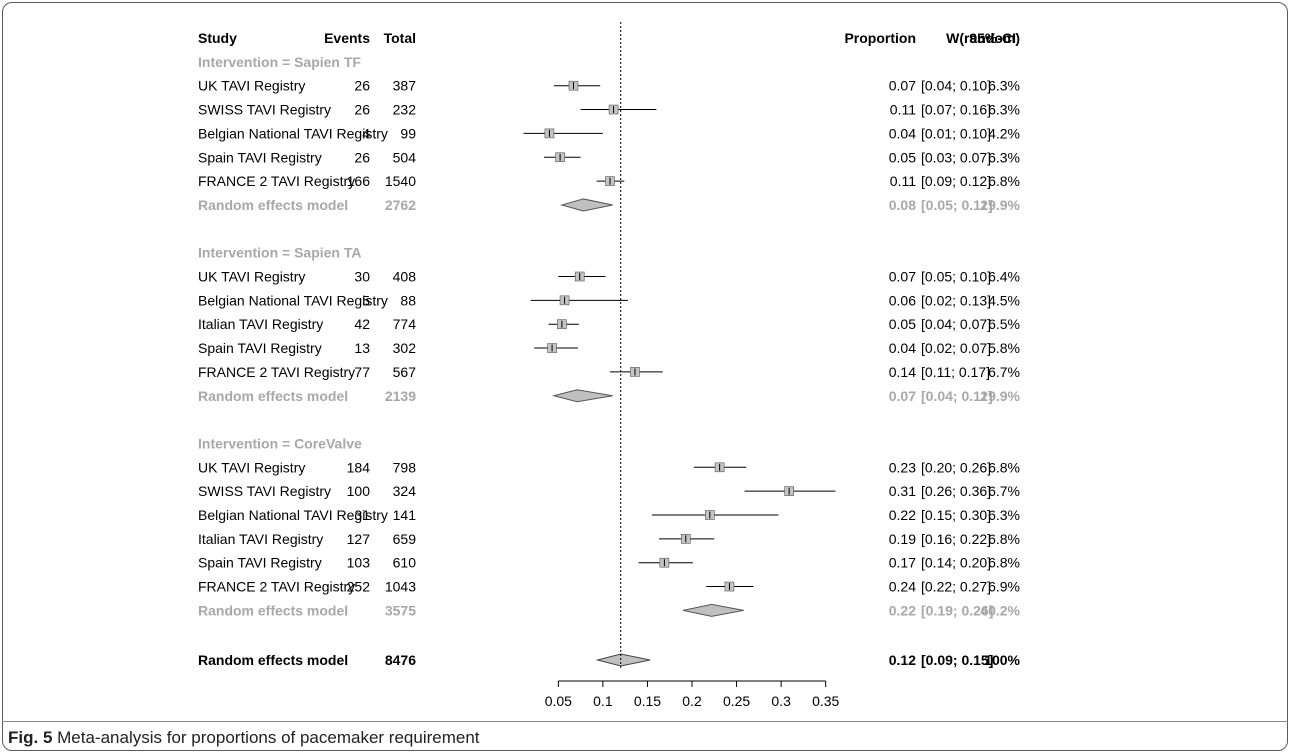  Describe the element at coordinates (902, 539) in the screenshot. I see `study-2-3-proportion: 0.19` at that location.